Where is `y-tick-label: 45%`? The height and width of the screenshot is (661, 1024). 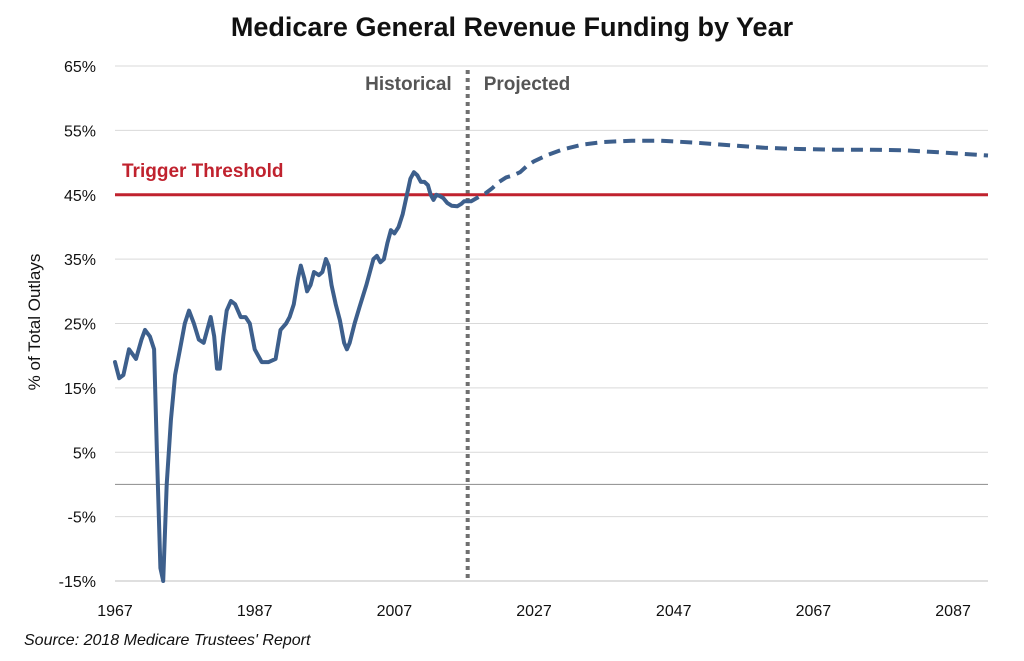
y-tick-label: 45% is located at coordinates (80, 196).